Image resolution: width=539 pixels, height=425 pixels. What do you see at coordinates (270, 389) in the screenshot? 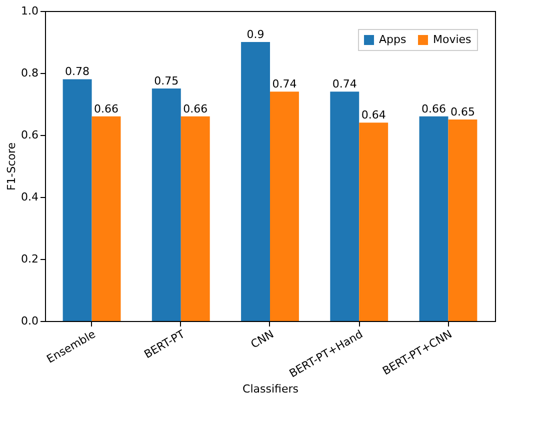
I see `x-axis-title: Classifiers` at bounding box center [270, 389].